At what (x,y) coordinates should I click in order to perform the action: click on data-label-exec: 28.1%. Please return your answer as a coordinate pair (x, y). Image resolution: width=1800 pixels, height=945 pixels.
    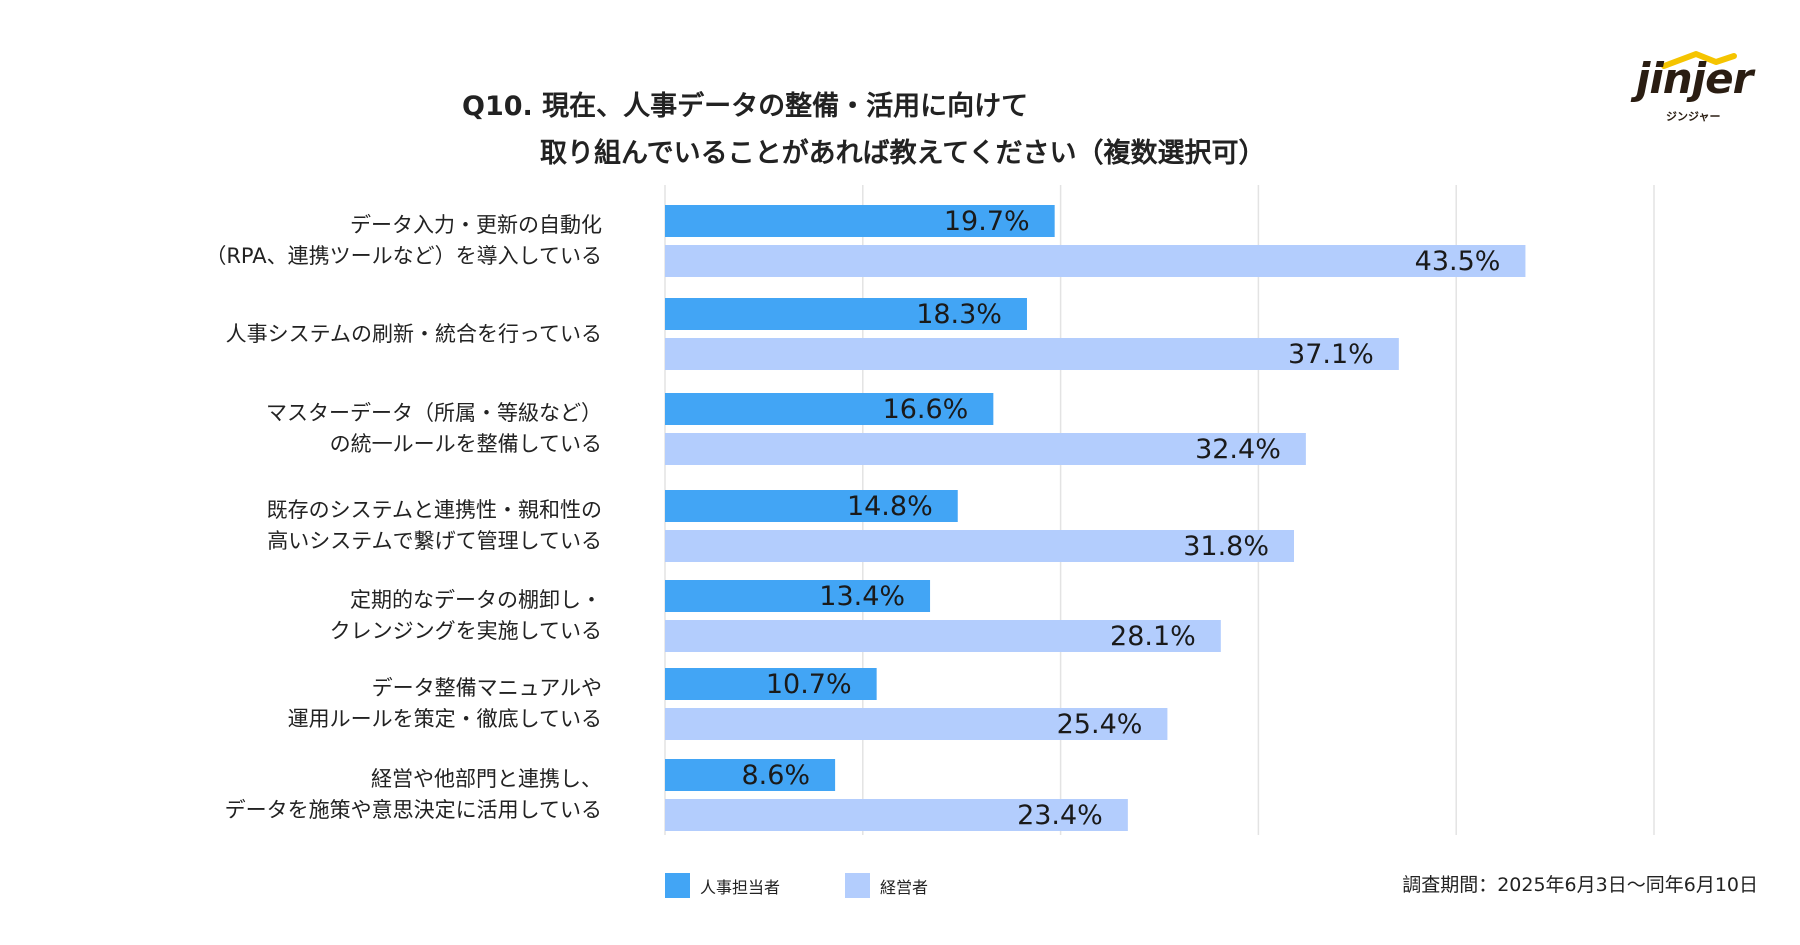
    Looking at the image, I should click on (1153, 636).